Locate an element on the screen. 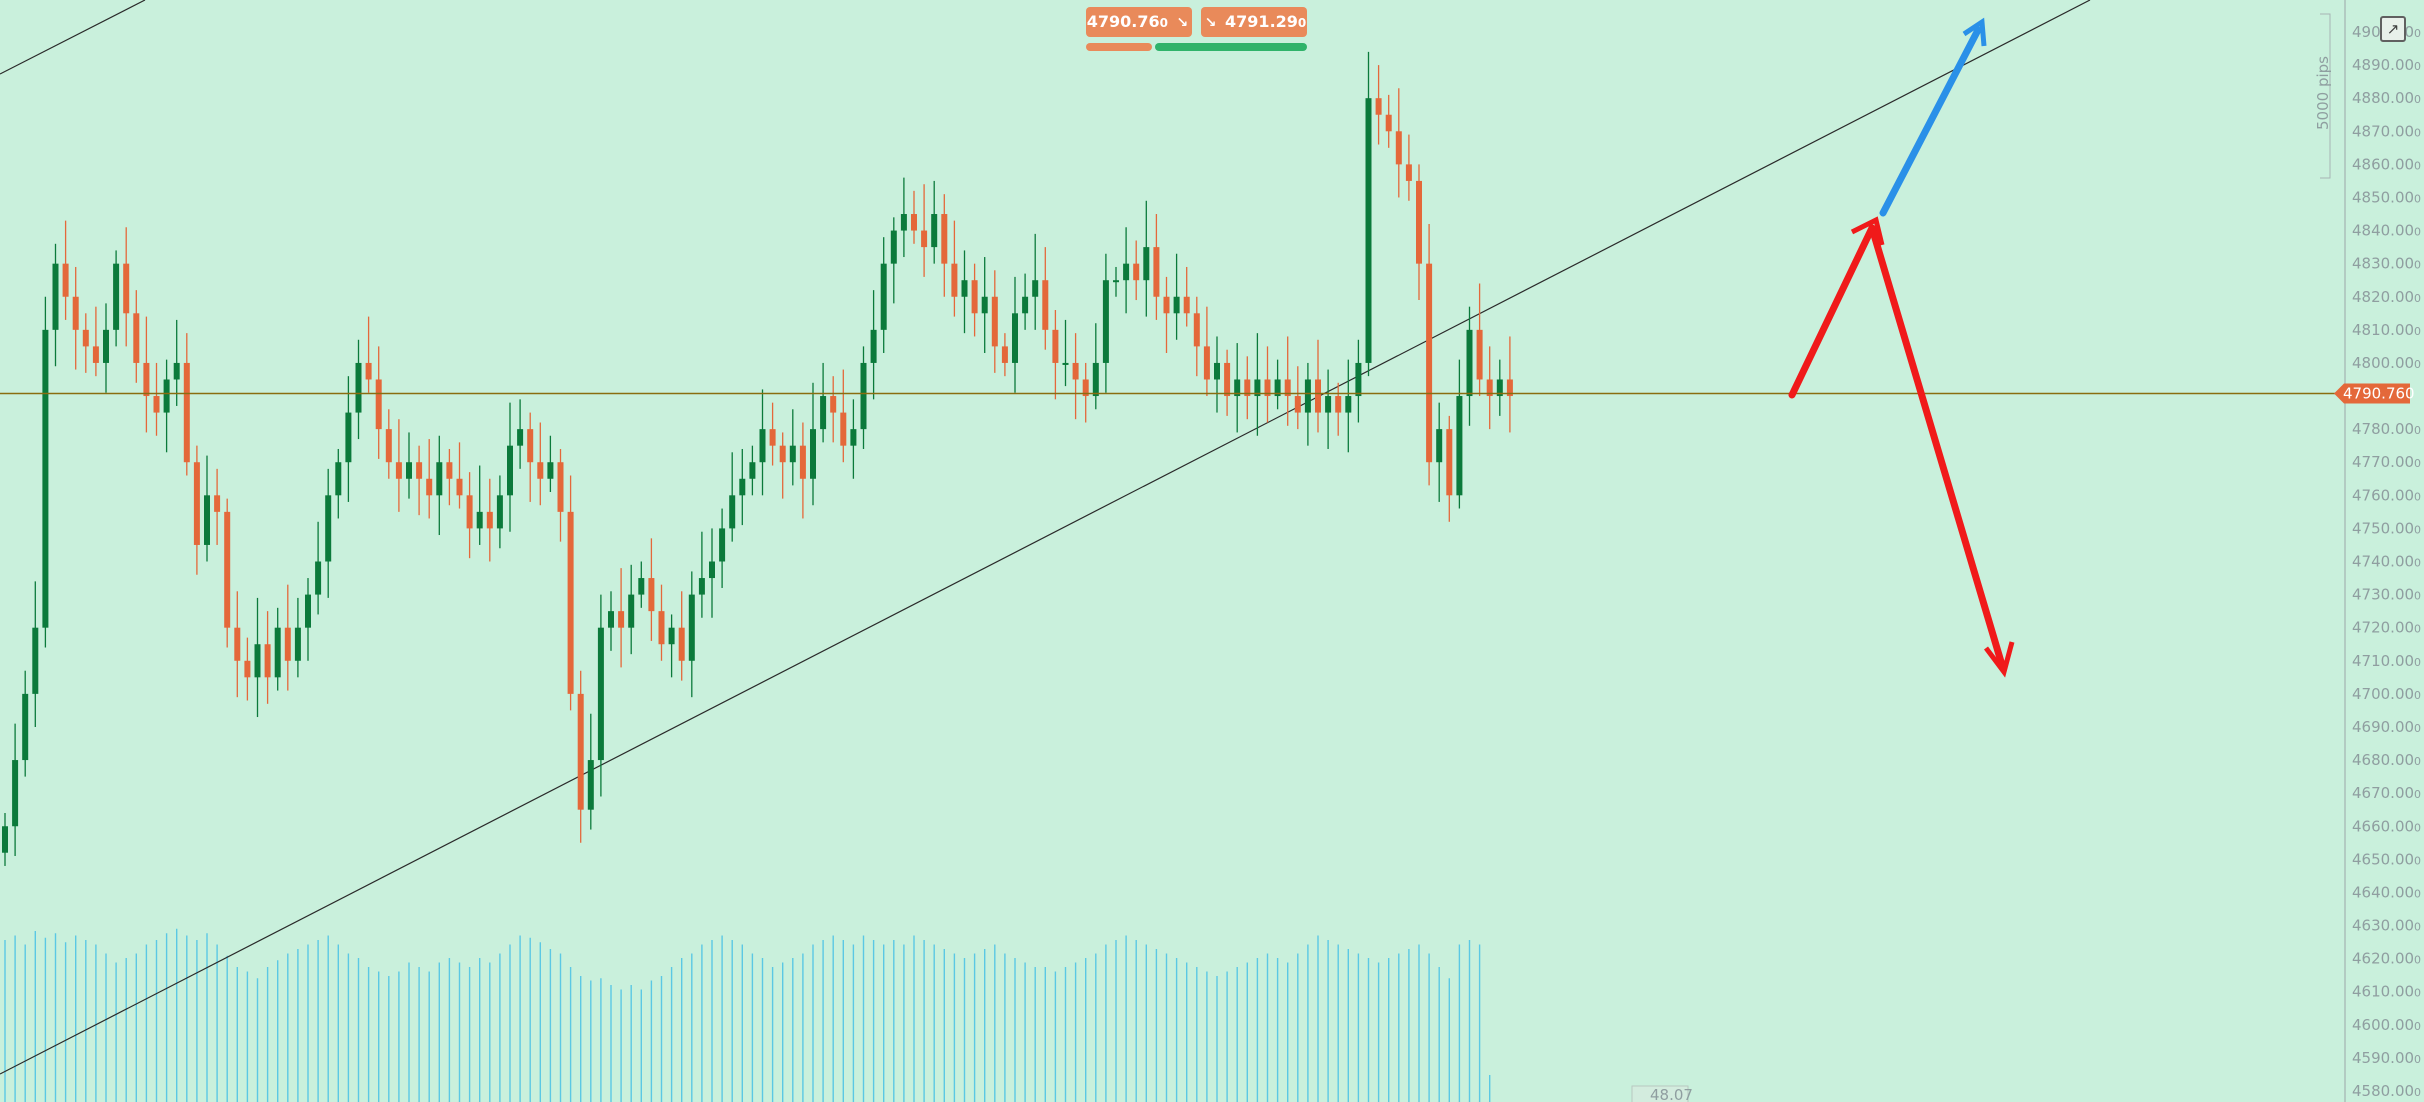  price-tick-label: 4760.000 is located at coordinates (2386, 495).